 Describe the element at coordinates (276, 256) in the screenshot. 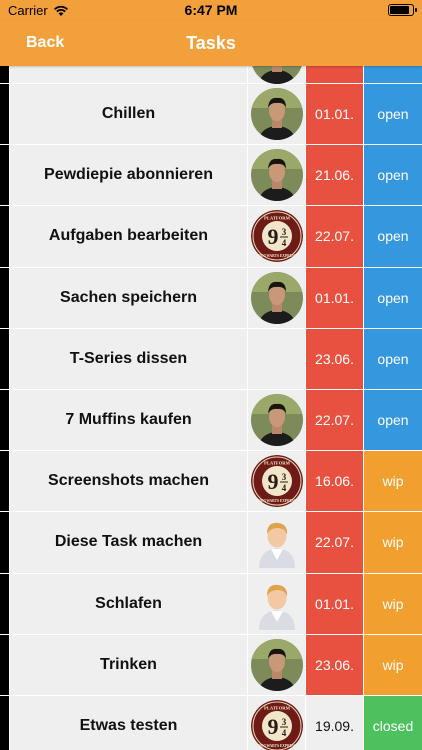

I see `svg-text: HOGWARTS EXPRESS` at that location.